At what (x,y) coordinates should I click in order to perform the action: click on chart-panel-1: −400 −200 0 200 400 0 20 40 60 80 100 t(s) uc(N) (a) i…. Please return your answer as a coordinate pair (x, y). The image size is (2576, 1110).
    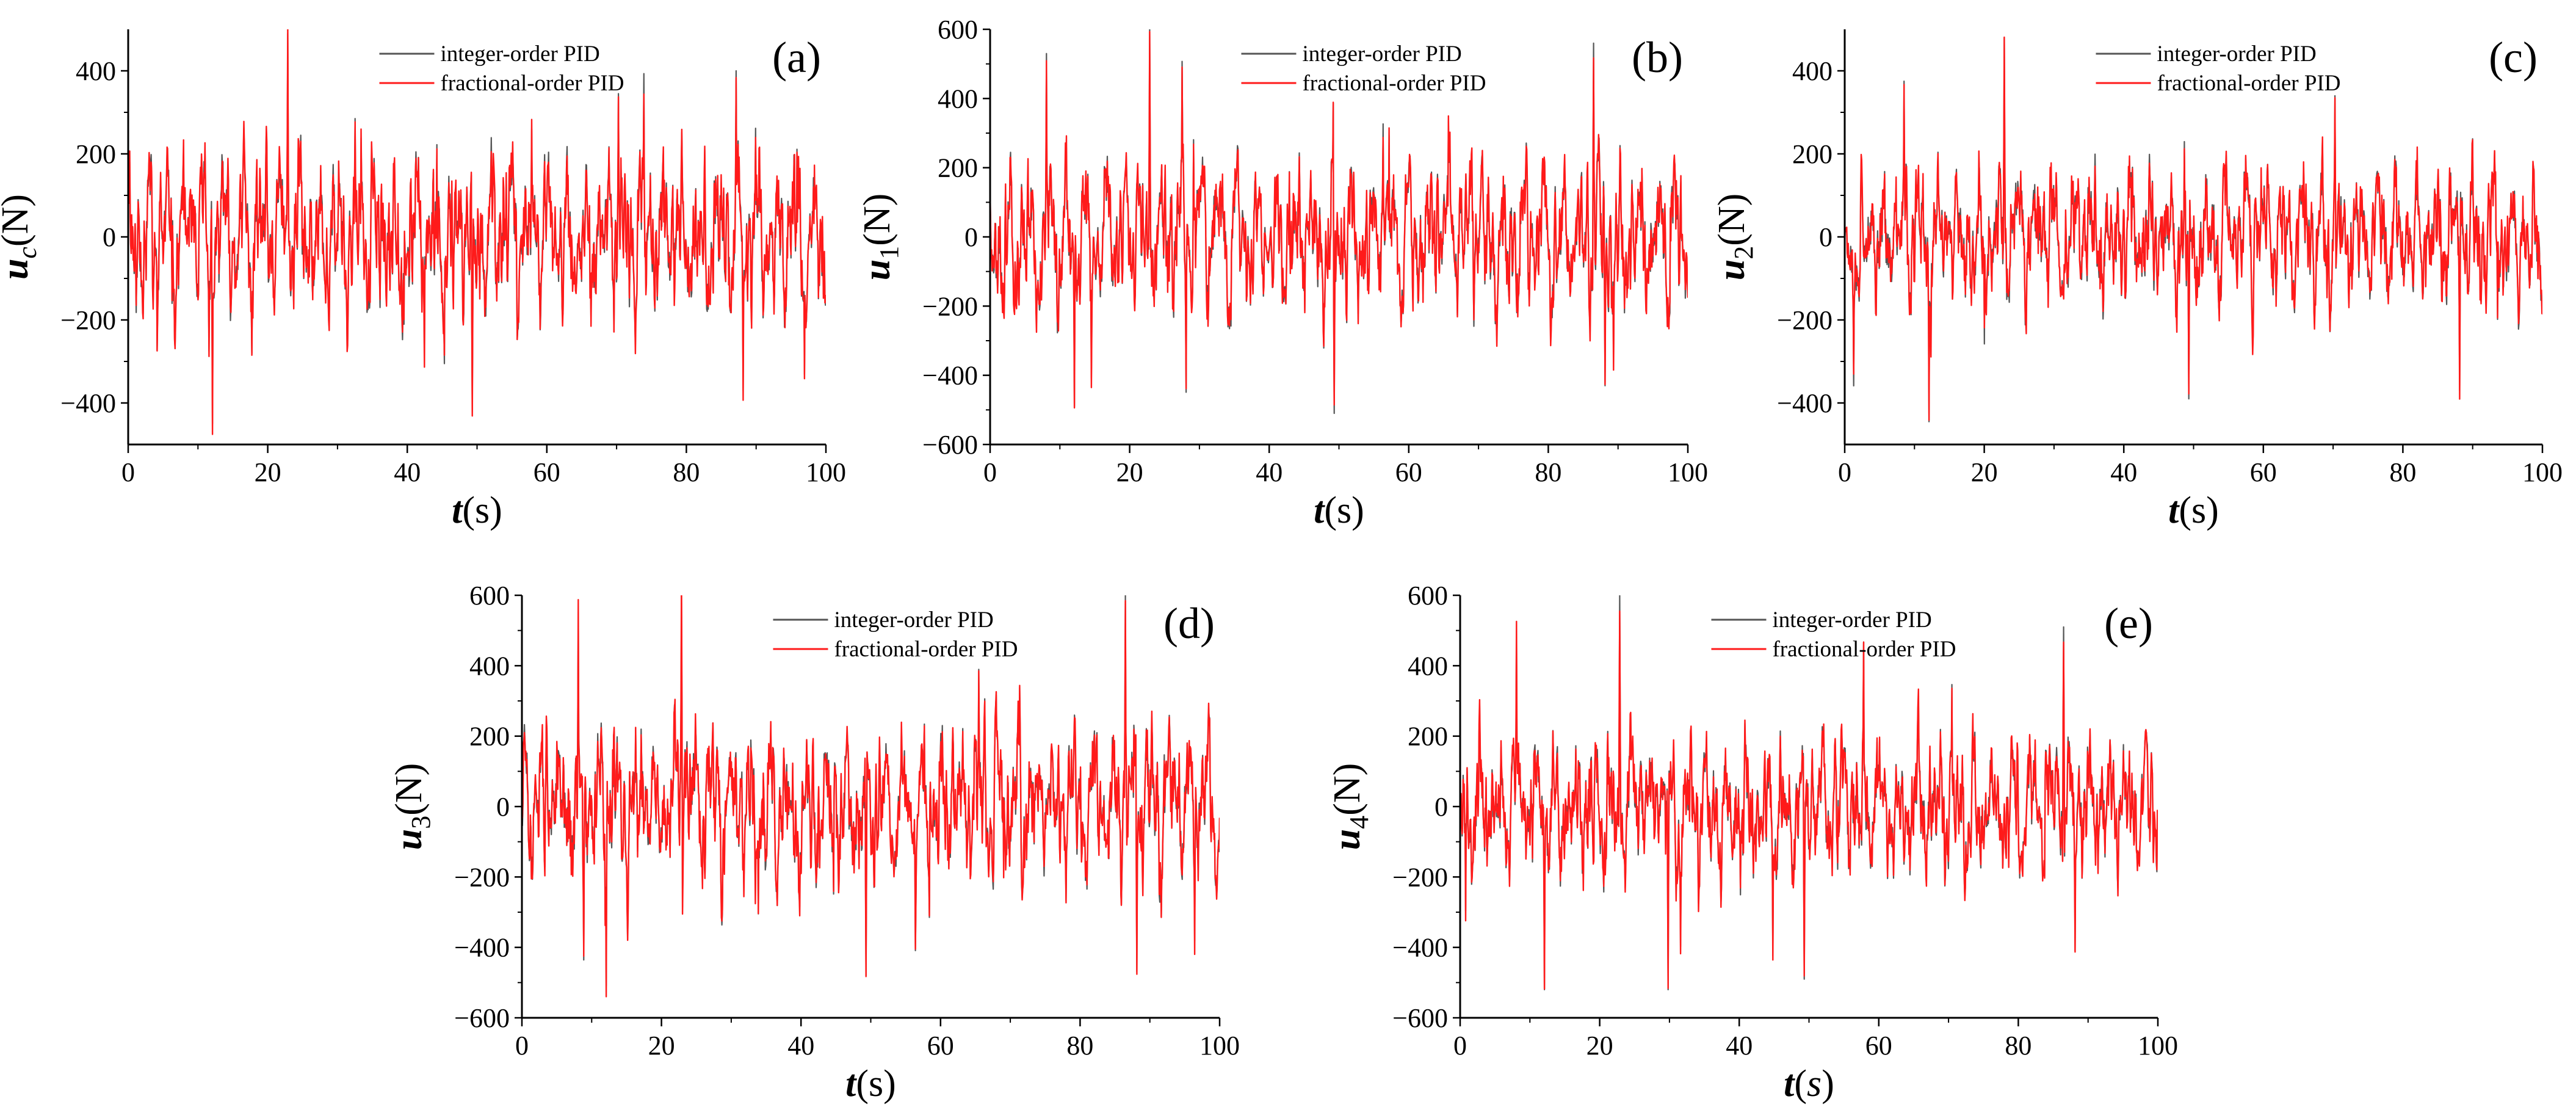
    Looking at the image, I should click on (423, 280).